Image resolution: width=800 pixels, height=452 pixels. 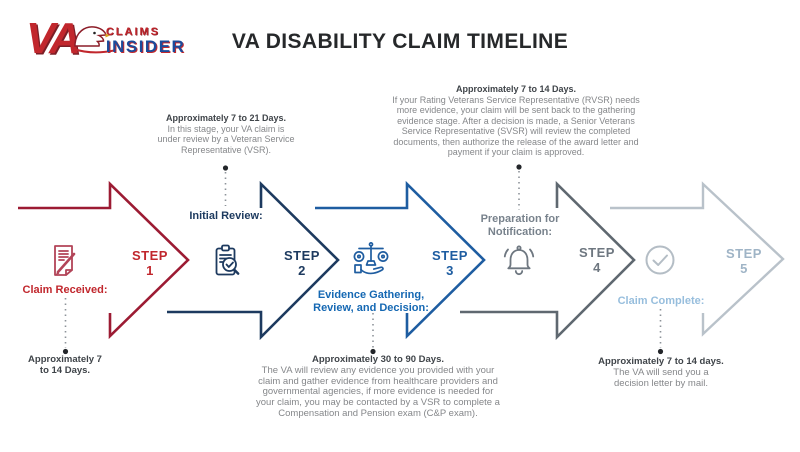 What do you see at coordinates (93, 40) in the screenshot?
I see `eagle-icon` at bounding box center [93, 40].